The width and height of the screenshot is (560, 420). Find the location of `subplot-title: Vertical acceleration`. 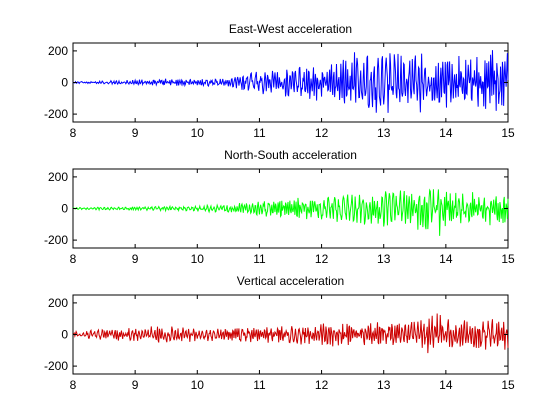

subplot-title: Vertical acceleration is located at coordinates (290, 281).